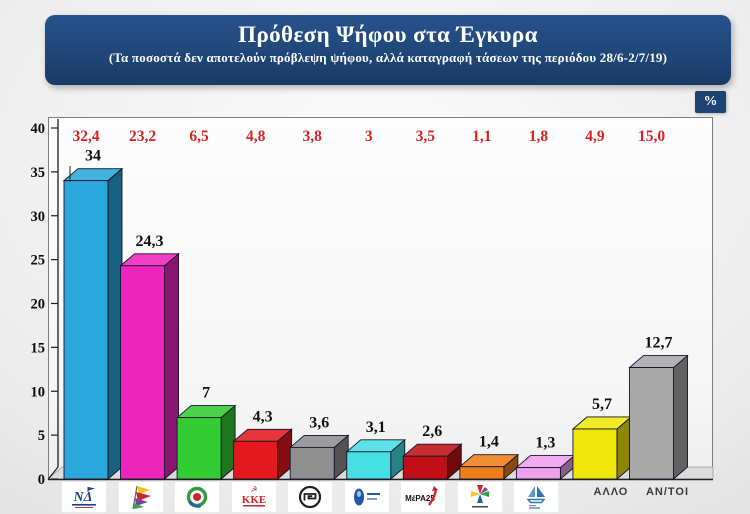 The width and height of the screenshot is (750, 514). Describe the element at coordinates (140, 497) in the screenshot. I see `syriza-flags-logo-icon` at that location.